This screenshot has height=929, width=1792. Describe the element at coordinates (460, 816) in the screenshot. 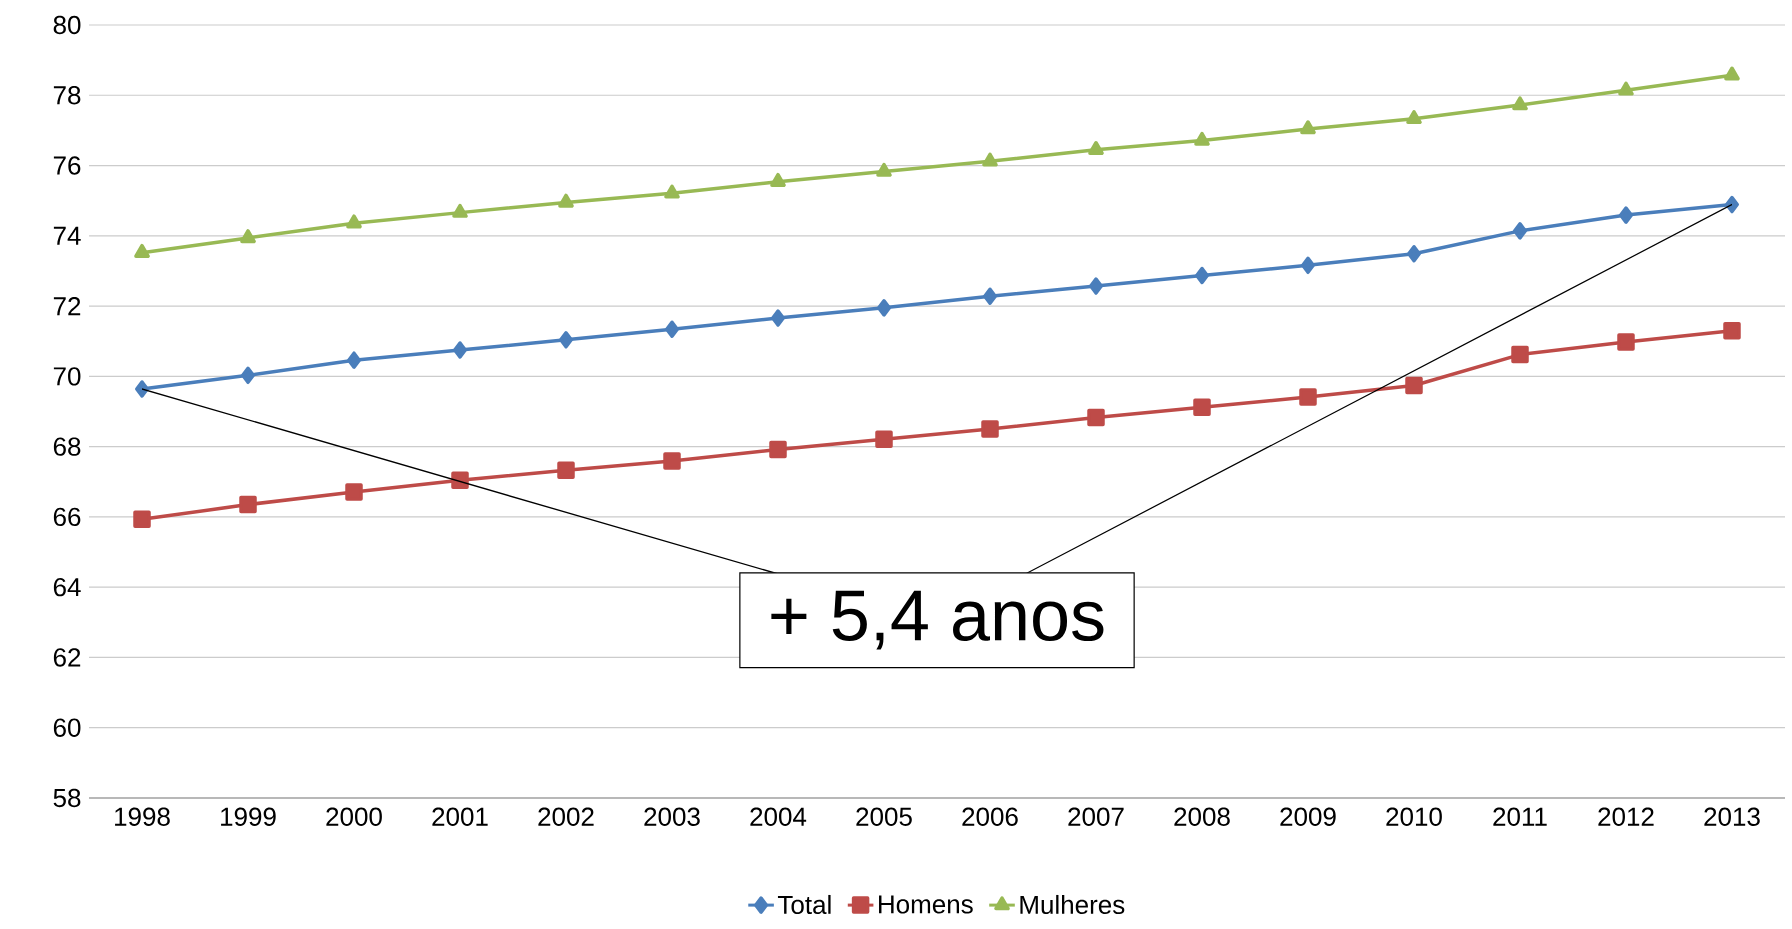

I see `x-tick-label: 2001` at that location.